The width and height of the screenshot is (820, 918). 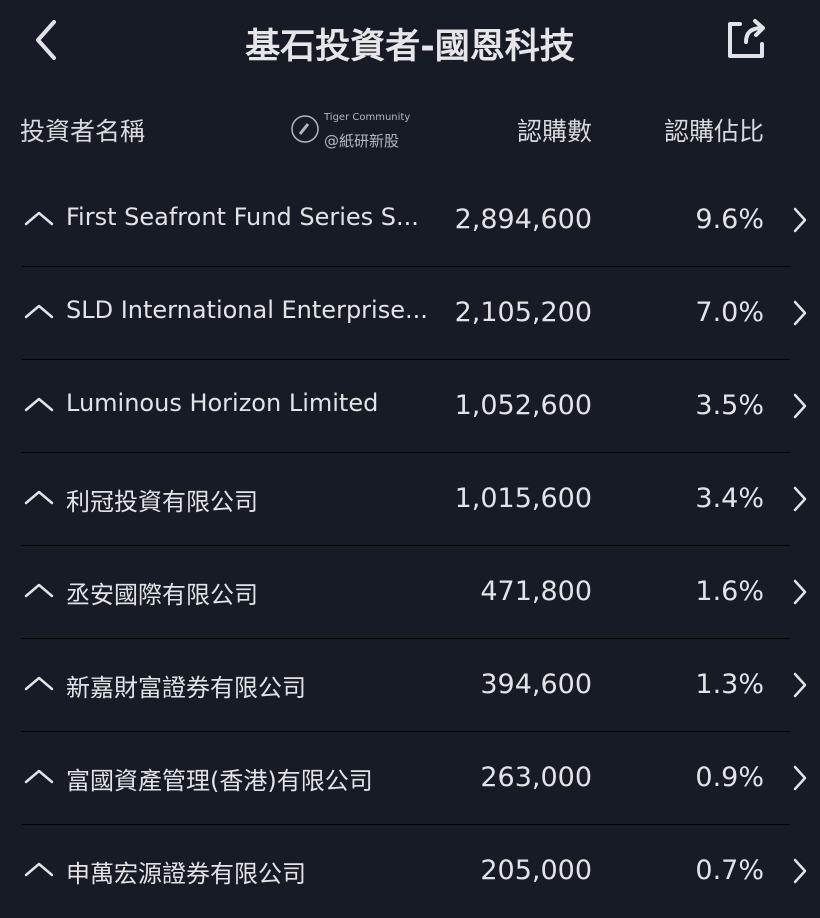 I want to click on investor-row: 利冠投資有限公司 1,015,600 3.4%, so click(x=410, y=499).